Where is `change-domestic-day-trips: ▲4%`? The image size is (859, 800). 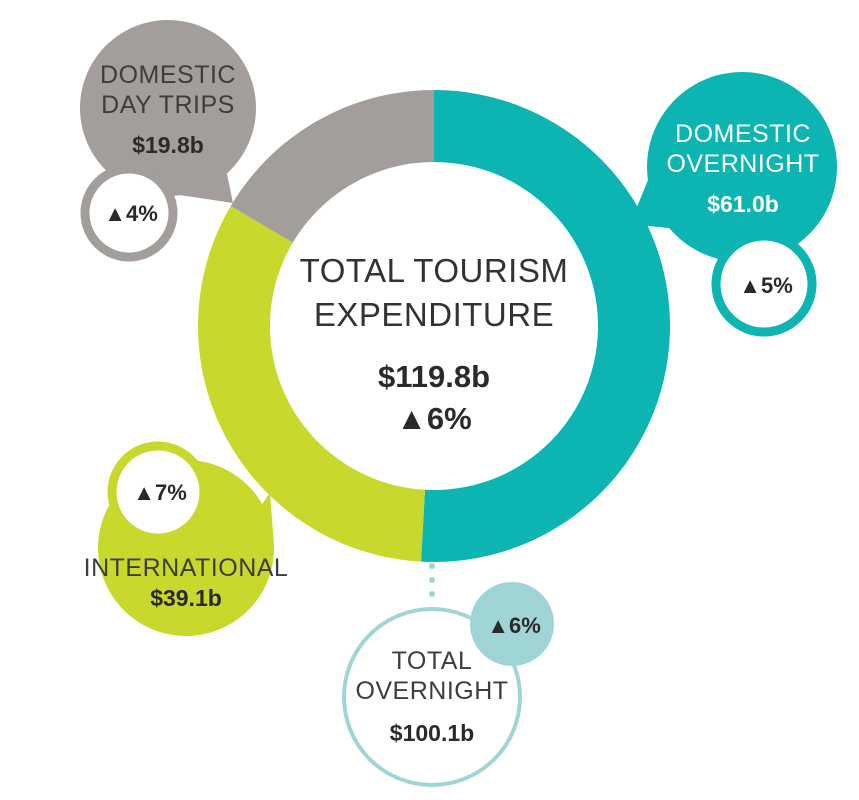 change-domestic-day-trips: ▲4% is located at coordinates (131, 213).